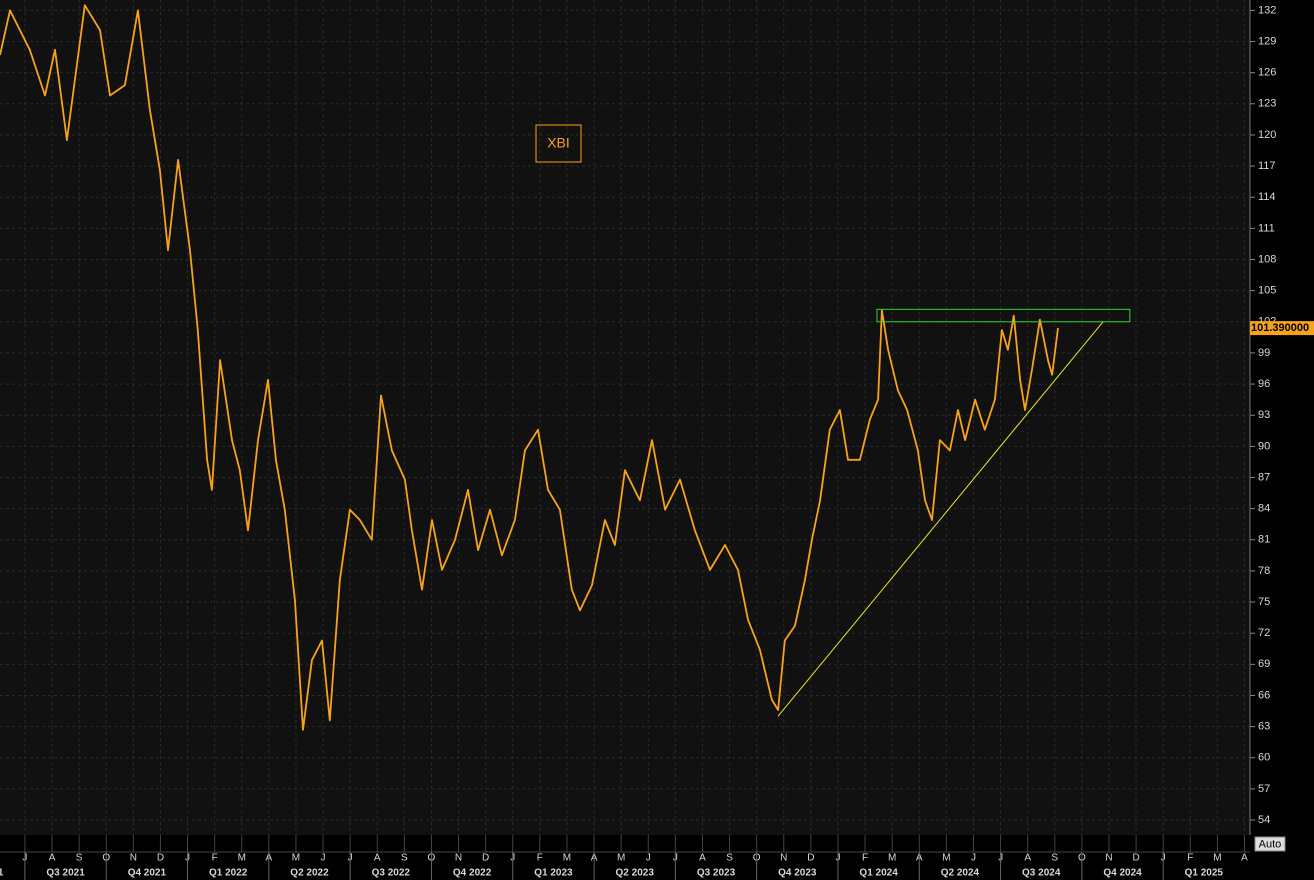 The image size is (1314, 880). What do you see at coordinates (1264, 727) in the screenshot?
I see `y-tick-label: 63` at bounding box center [1264, 727].